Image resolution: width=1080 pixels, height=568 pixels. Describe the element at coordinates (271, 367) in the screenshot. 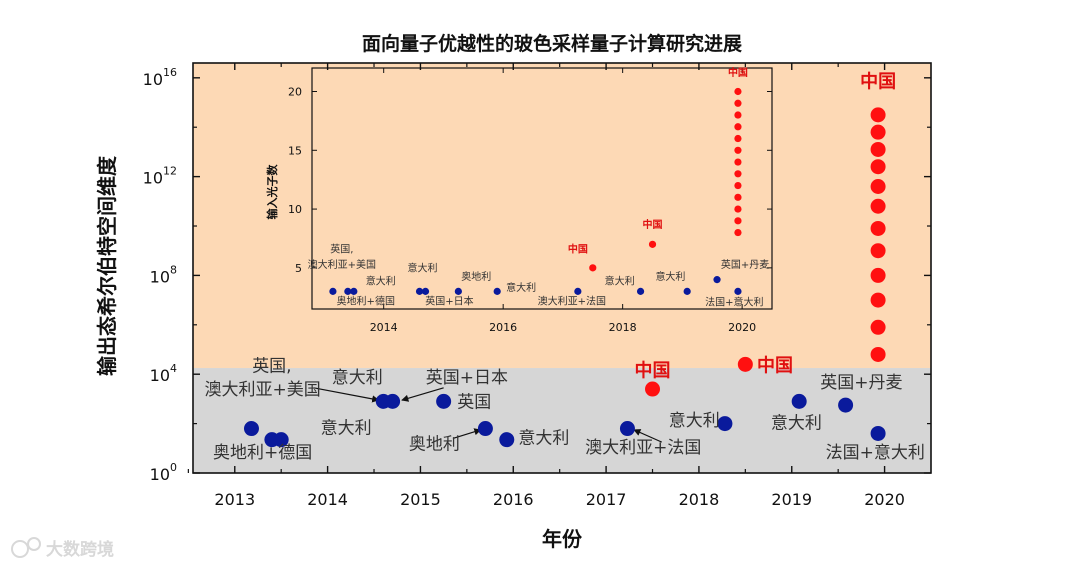

I see `annotation-label: 英国,` at that location.